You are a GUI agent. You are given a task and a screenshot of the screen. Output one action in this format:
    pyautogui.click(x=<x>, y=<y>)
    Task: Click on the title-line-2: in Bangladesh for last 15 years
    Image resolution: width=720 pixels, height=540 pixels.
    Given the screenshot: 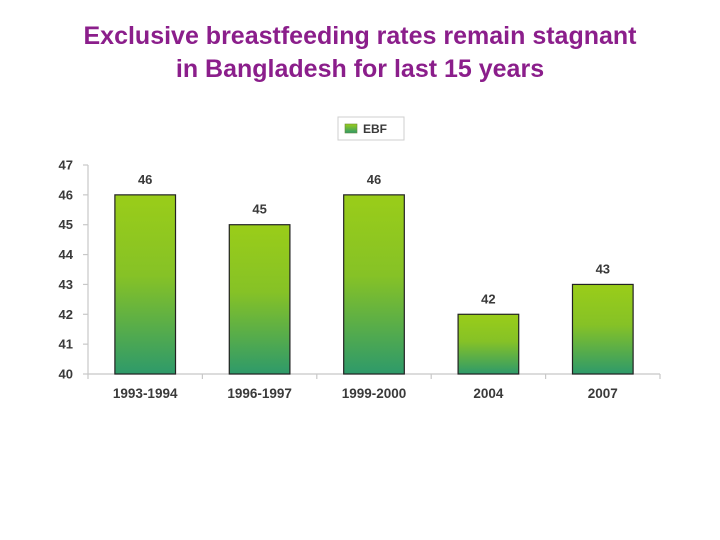 What is the action you would take?
    pyautogui.click(x=360, y=69)
    